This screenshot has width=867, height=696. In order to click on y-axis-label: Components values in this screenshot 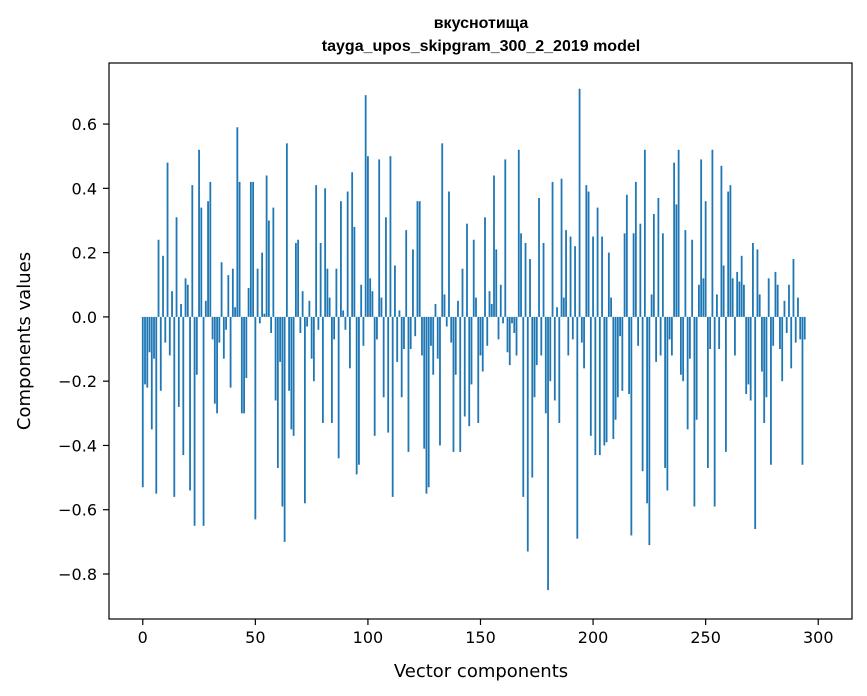, I will do `click(24, 341)`.